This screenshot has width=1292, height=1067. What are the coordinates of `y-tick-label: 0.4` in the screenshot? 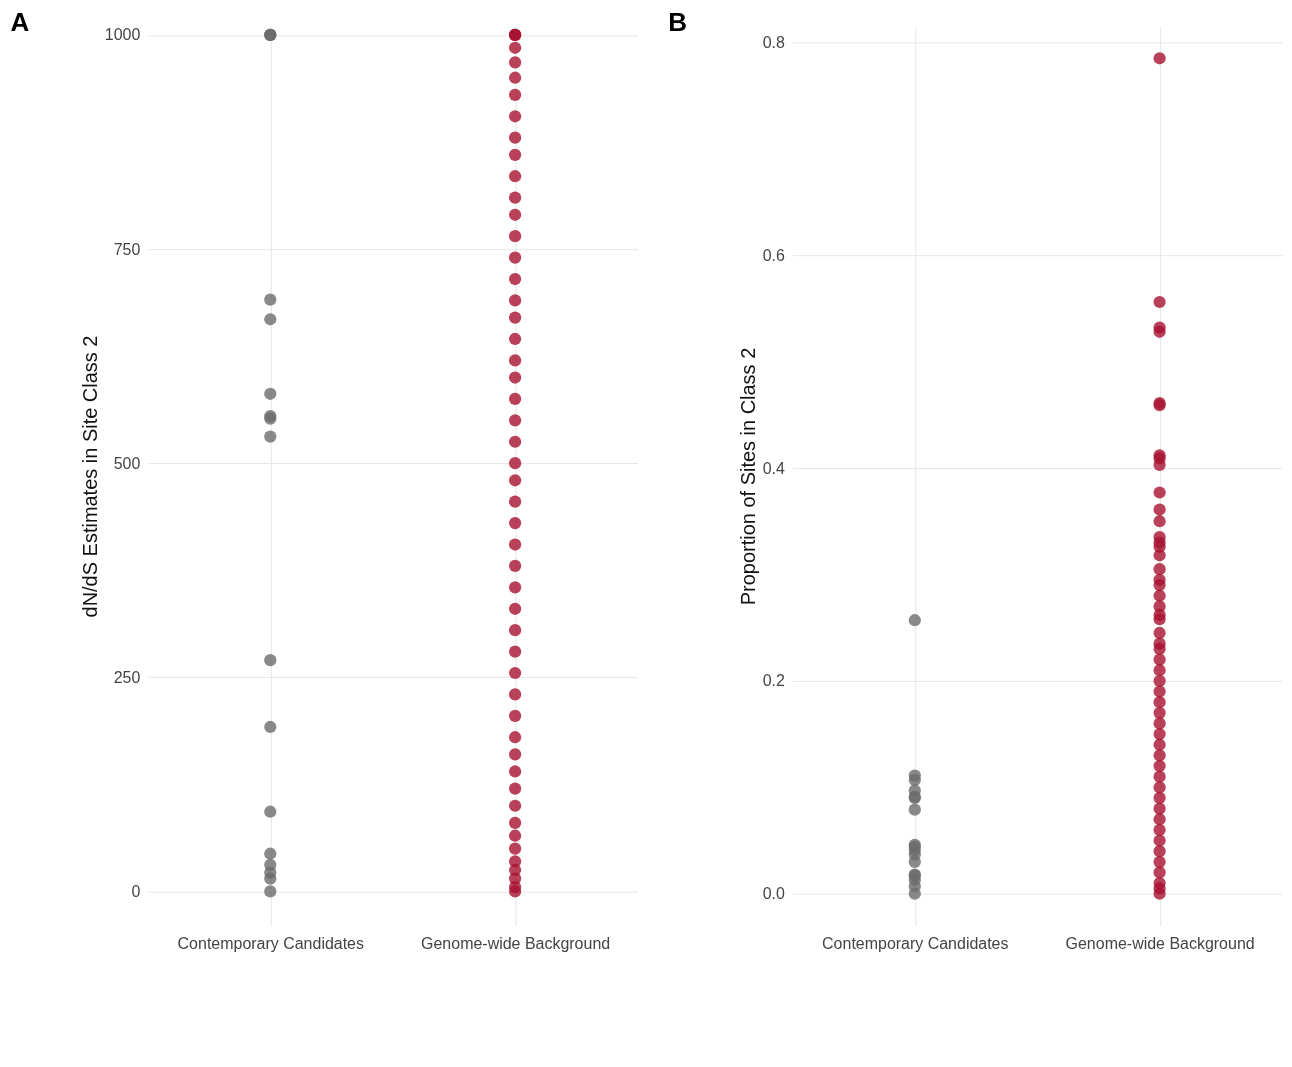 It's located at (774, 468).